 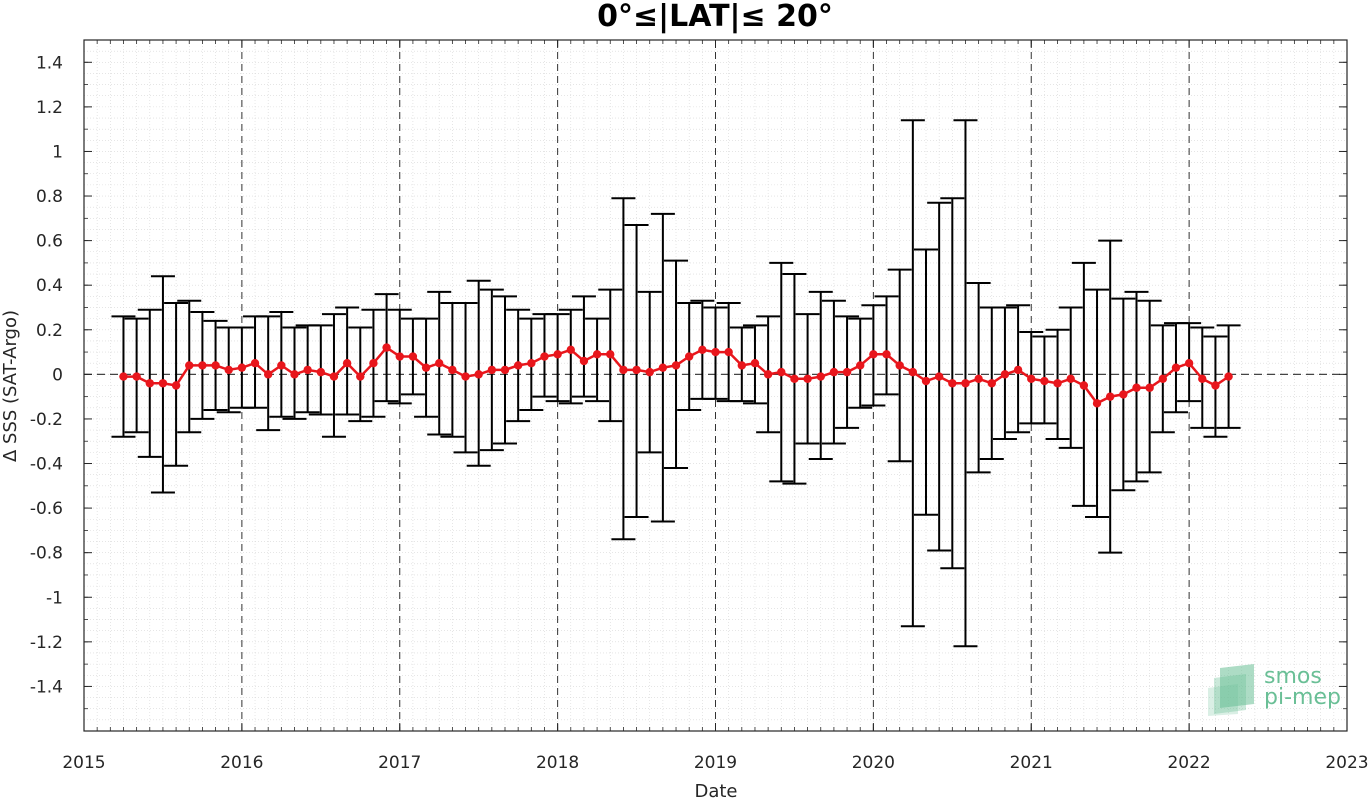 I want to click on y-tick-label: 1.2, so click(x=49, y=108).